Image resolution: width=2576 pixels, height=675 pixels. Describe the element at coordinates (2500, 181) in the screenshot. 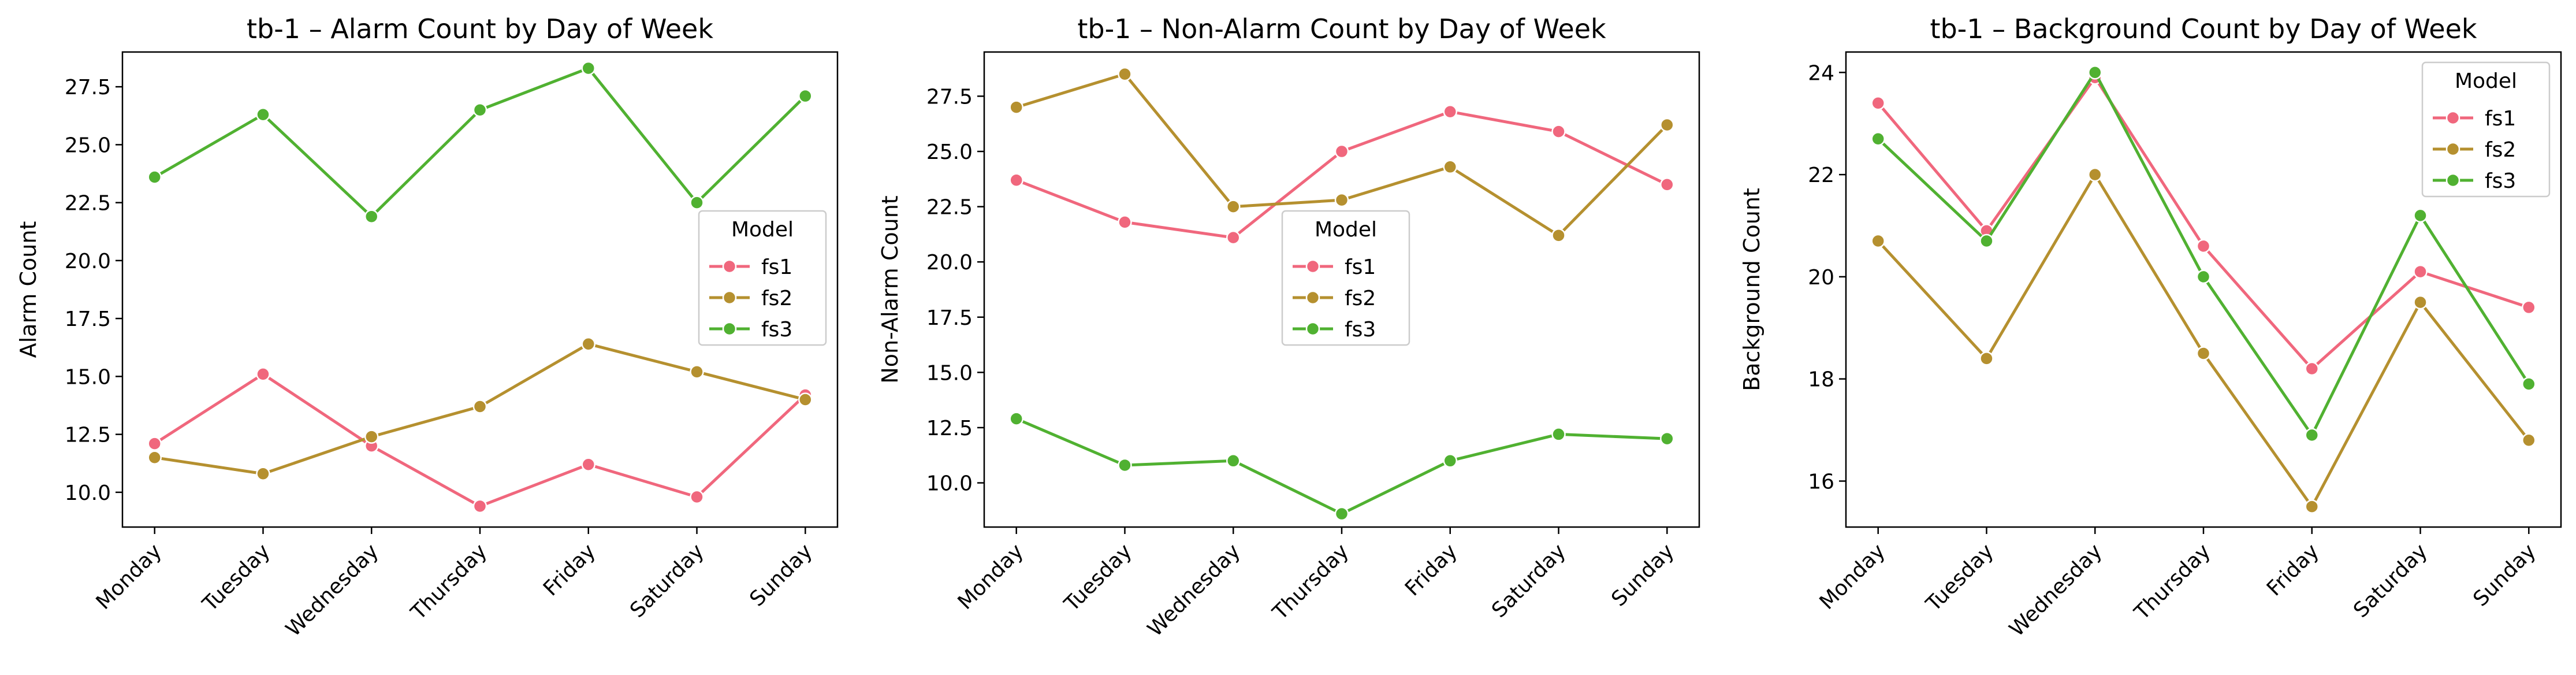

I see `legend-label: fs3` at that location.